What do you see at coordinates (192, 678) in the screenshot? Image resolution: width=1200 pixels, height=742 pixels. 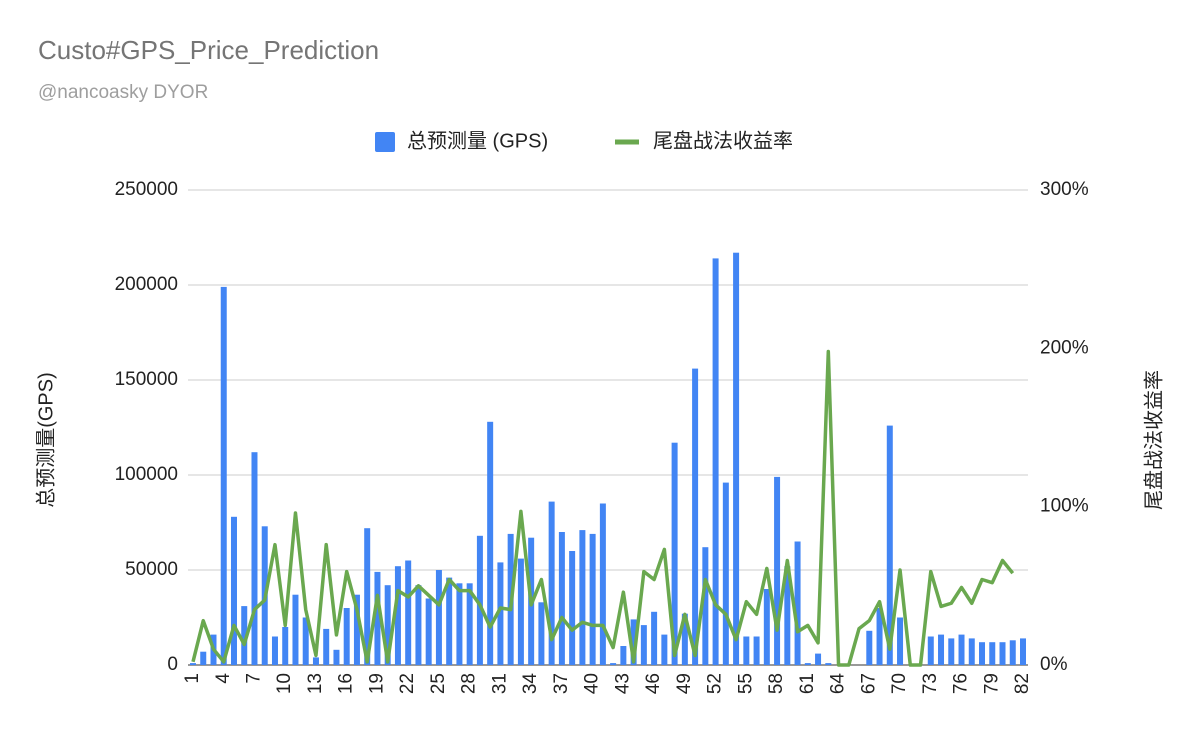 I see `x-tick-label: 1` at bounding box center [192, 678].